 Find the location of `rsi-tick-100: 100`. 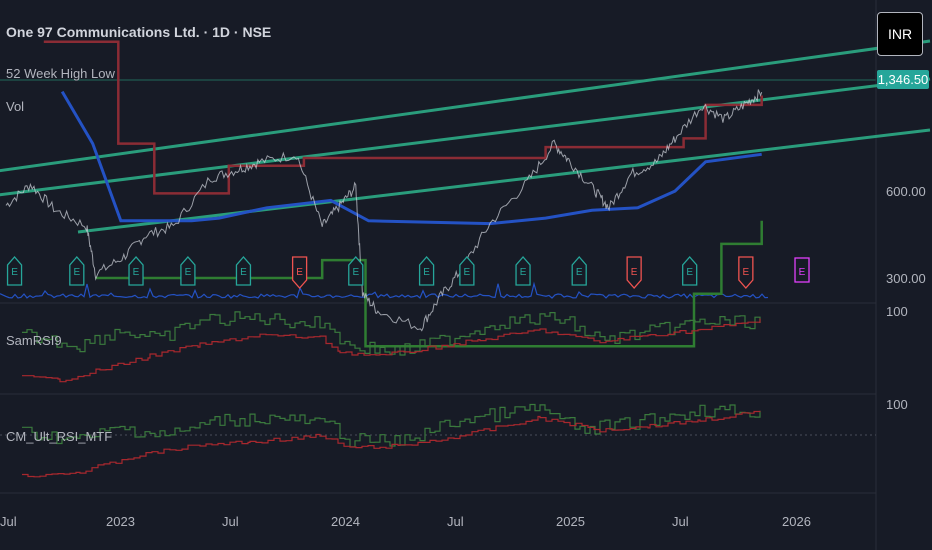

rsi-tick-100: 100 is located at coordinates (897, 311).